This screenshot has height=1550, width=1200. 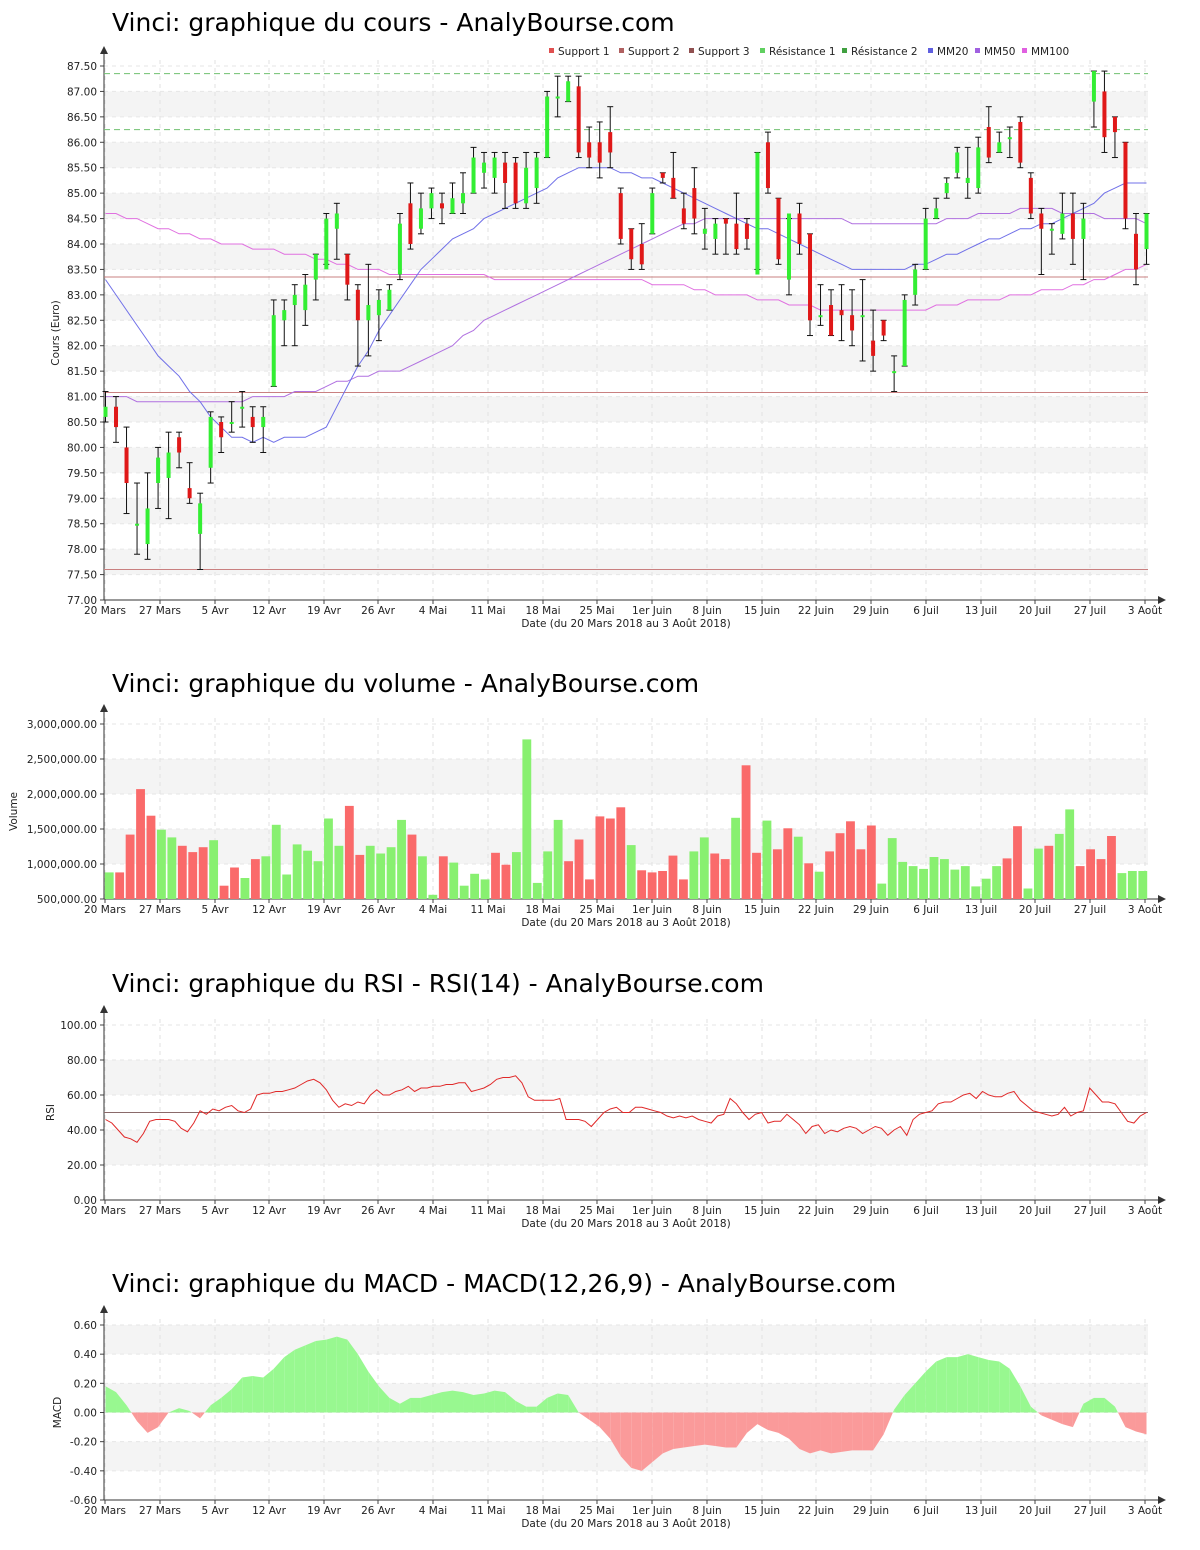 I want to click on volume-xtick-label: 27 Mars, so click(x=160, y=910).